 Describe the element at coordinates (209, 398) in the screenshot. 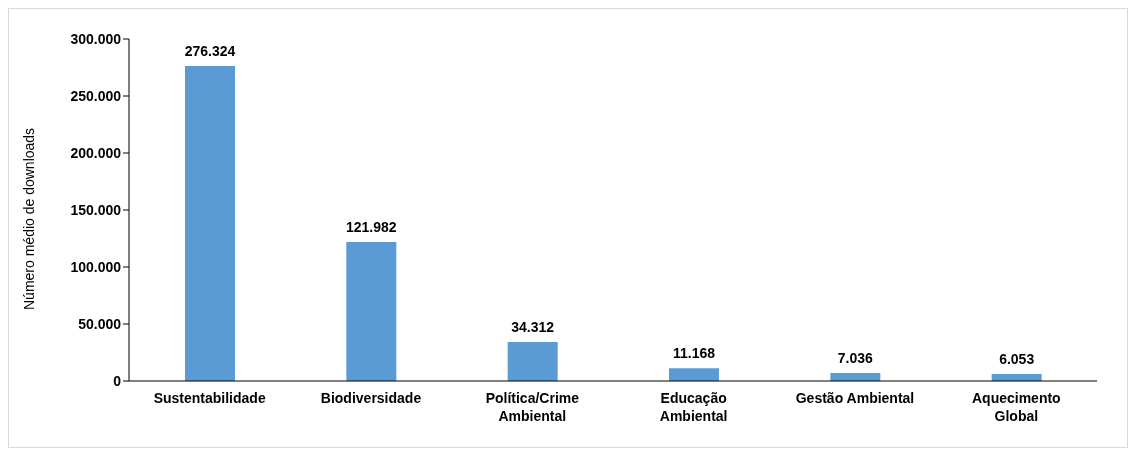

I see `x-tick-label: Sustentabilidade` at that location.